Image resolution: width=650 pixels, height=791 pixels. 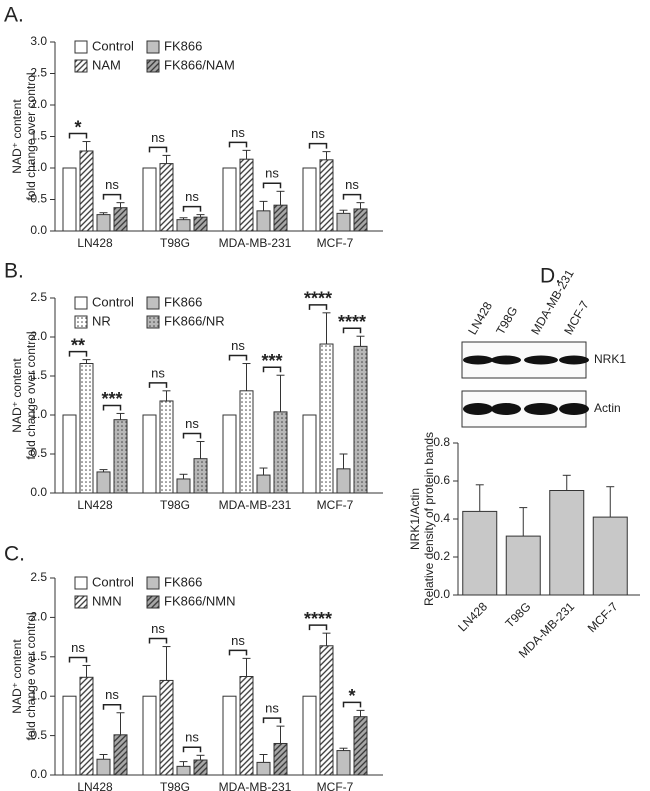 What do you see at coordinates (415, 519) in the screenshot?
I see `y-axis-label: NRK1/Actin` at bounding box center [415, 519].